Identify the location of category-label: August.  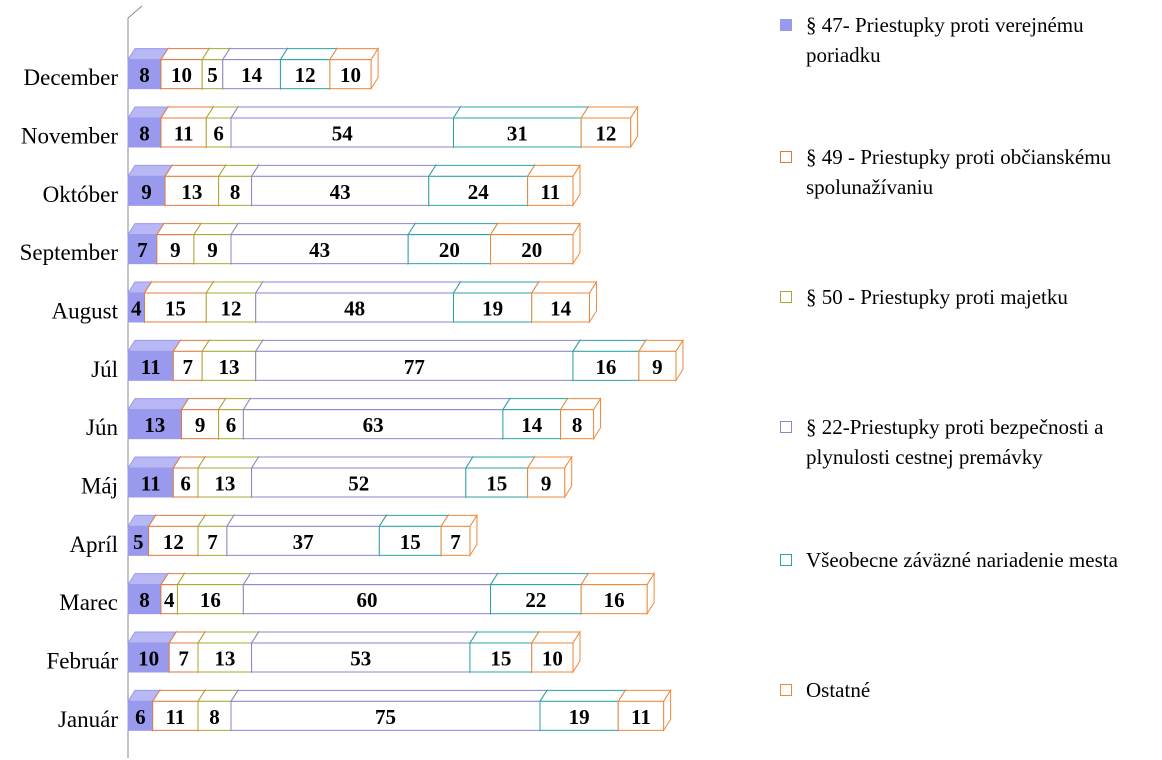
(85, 311).